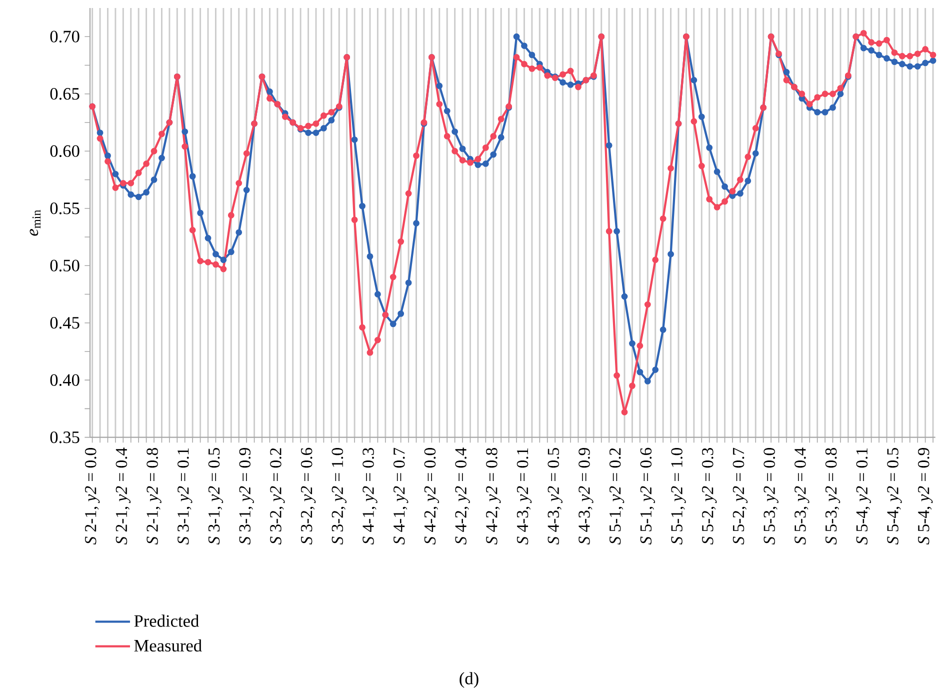 This screenshot has height=692, width=938. I want to click on x-tick-label: S 5-1, y2 = 0.2, so click(616, 496).